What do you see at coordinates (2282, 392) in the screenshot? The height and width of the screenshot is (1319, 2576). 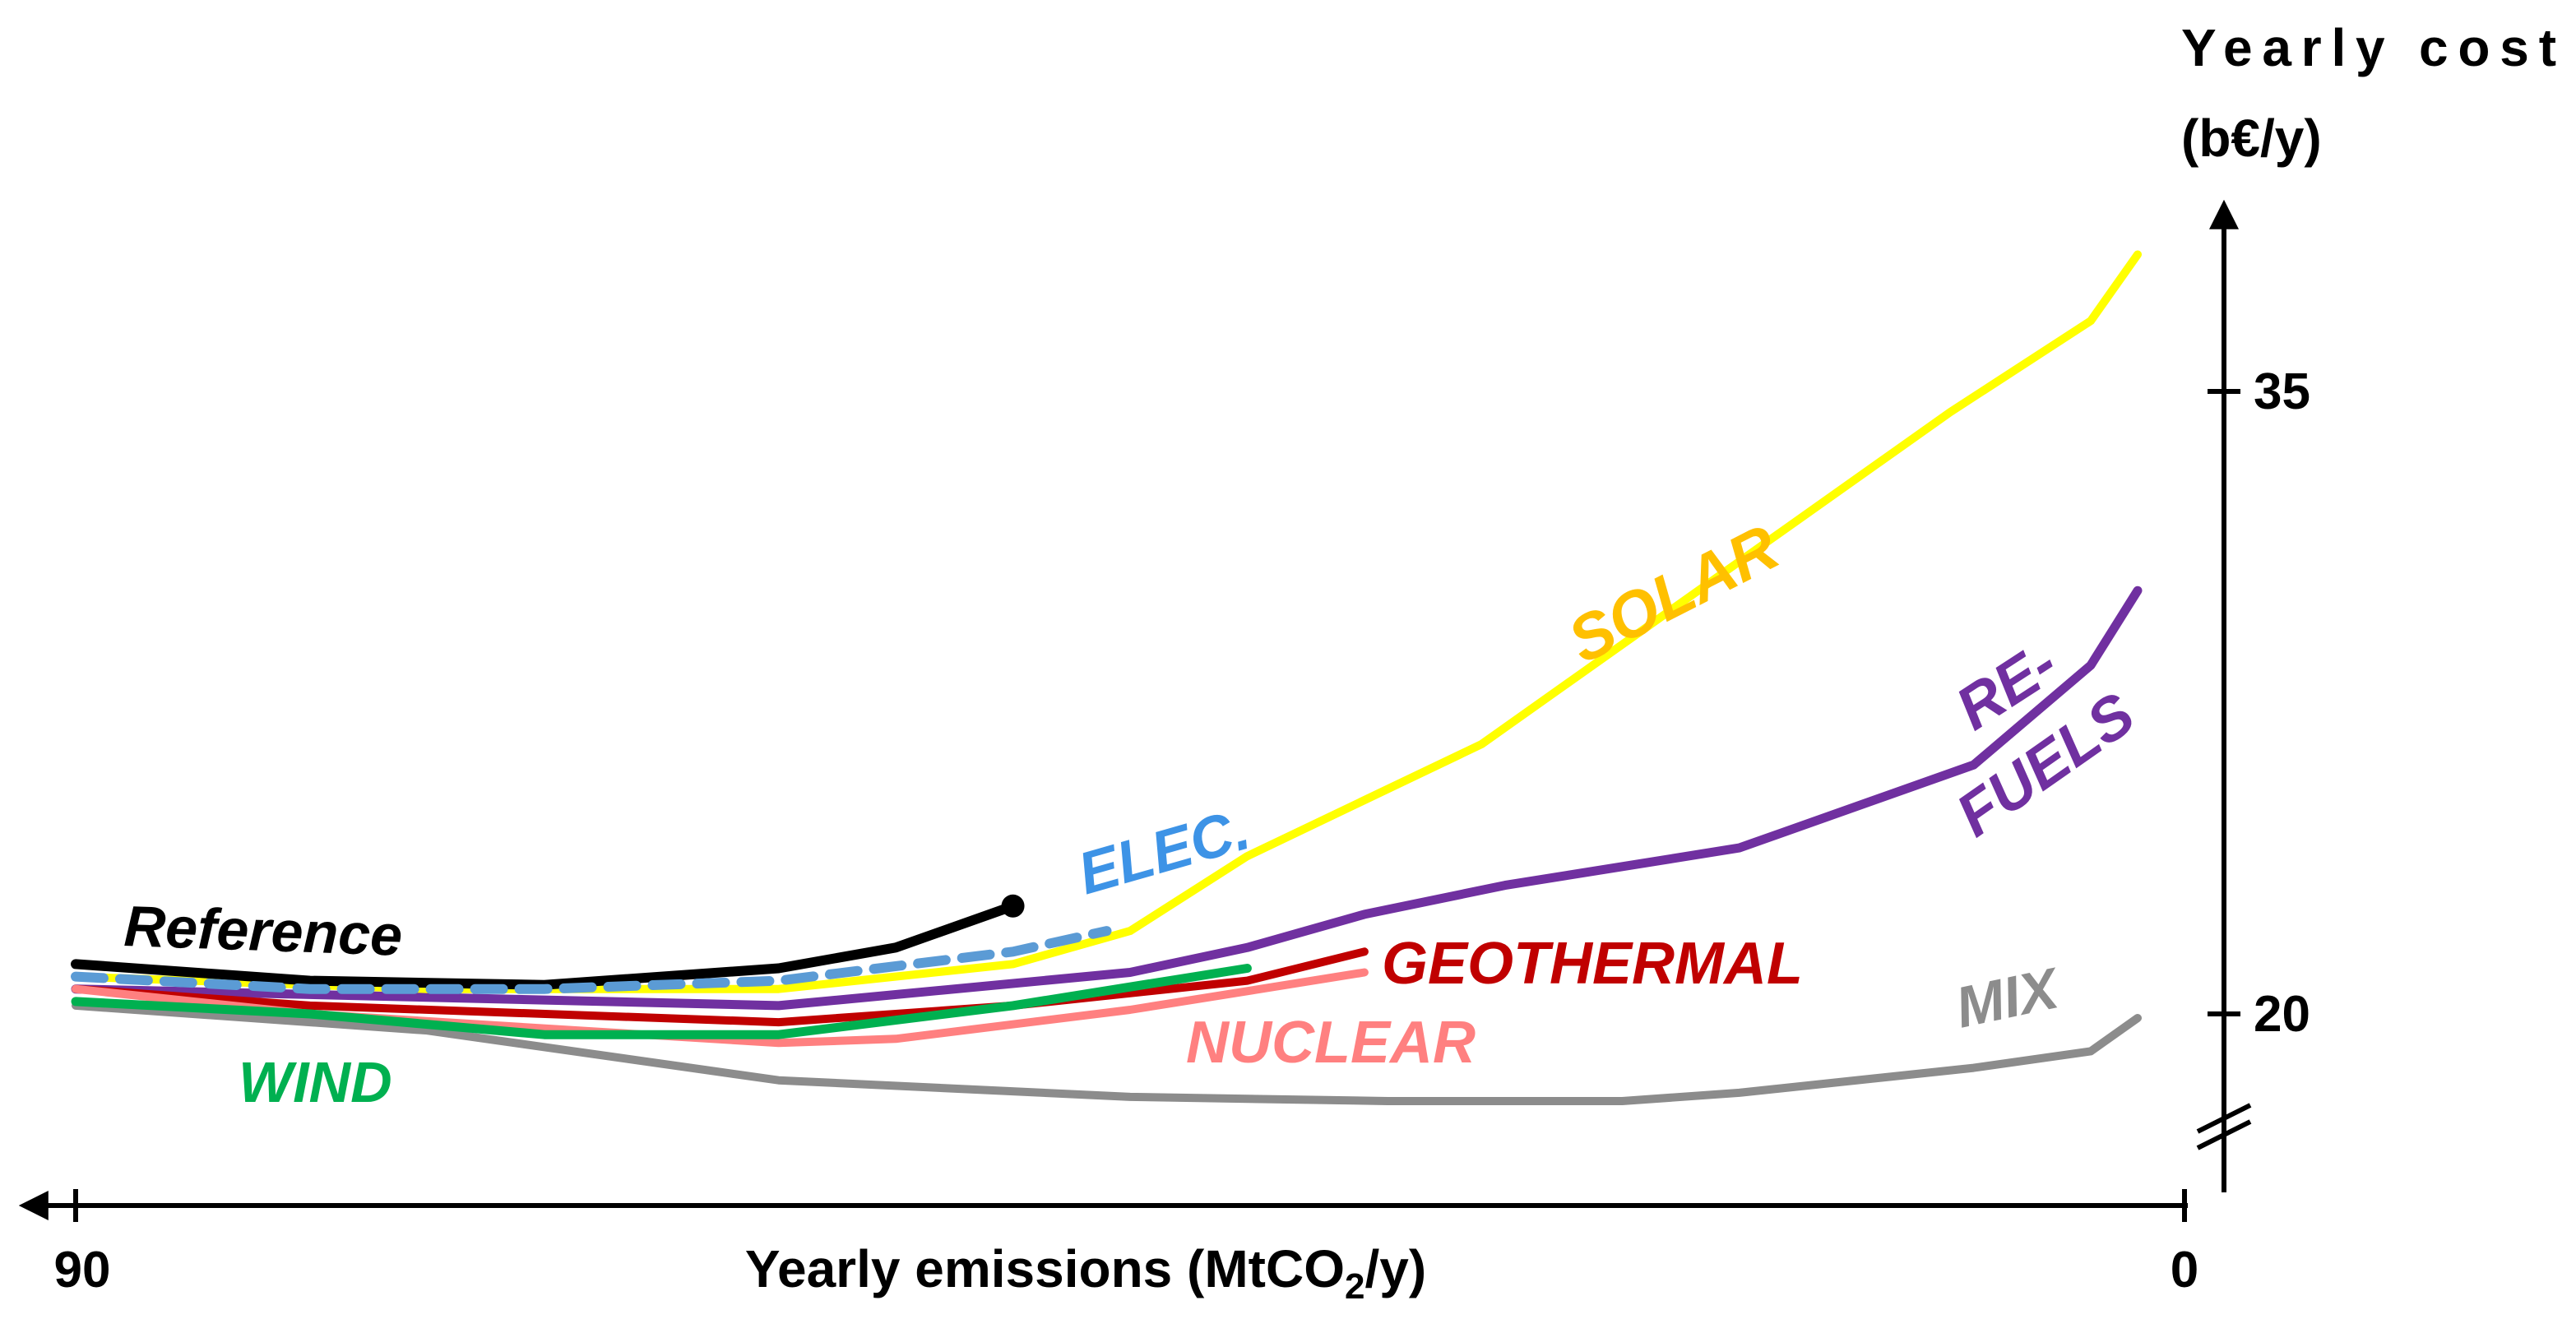 I see `y-tick-label-35: 35` at bounding box center [2282, 392].